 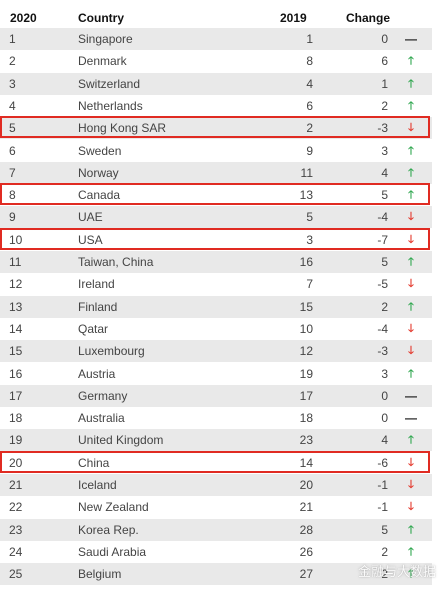 I want to click on table-row: 25 Belgium 27 2 🡑, so click(x=216, y=574).